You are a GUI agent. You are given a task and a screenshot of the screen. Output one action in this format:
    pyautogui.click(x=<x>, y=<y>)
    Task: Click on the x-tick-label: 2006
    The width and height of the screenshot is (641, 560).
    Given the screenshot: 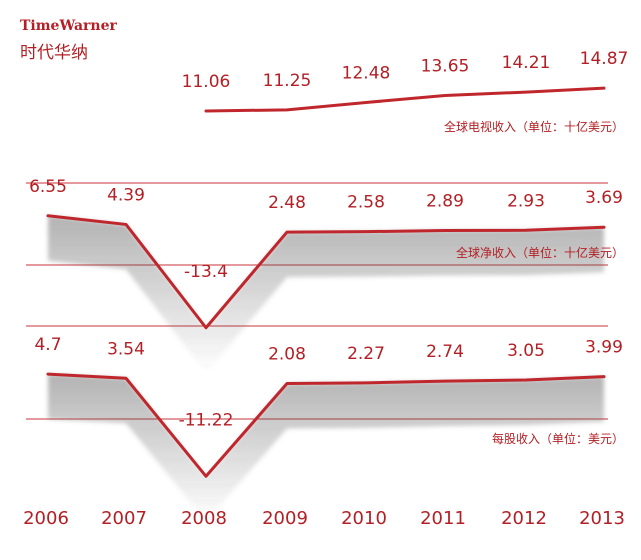 What is the action you would take?
    pyautogui.click(x=46, y=518)
    